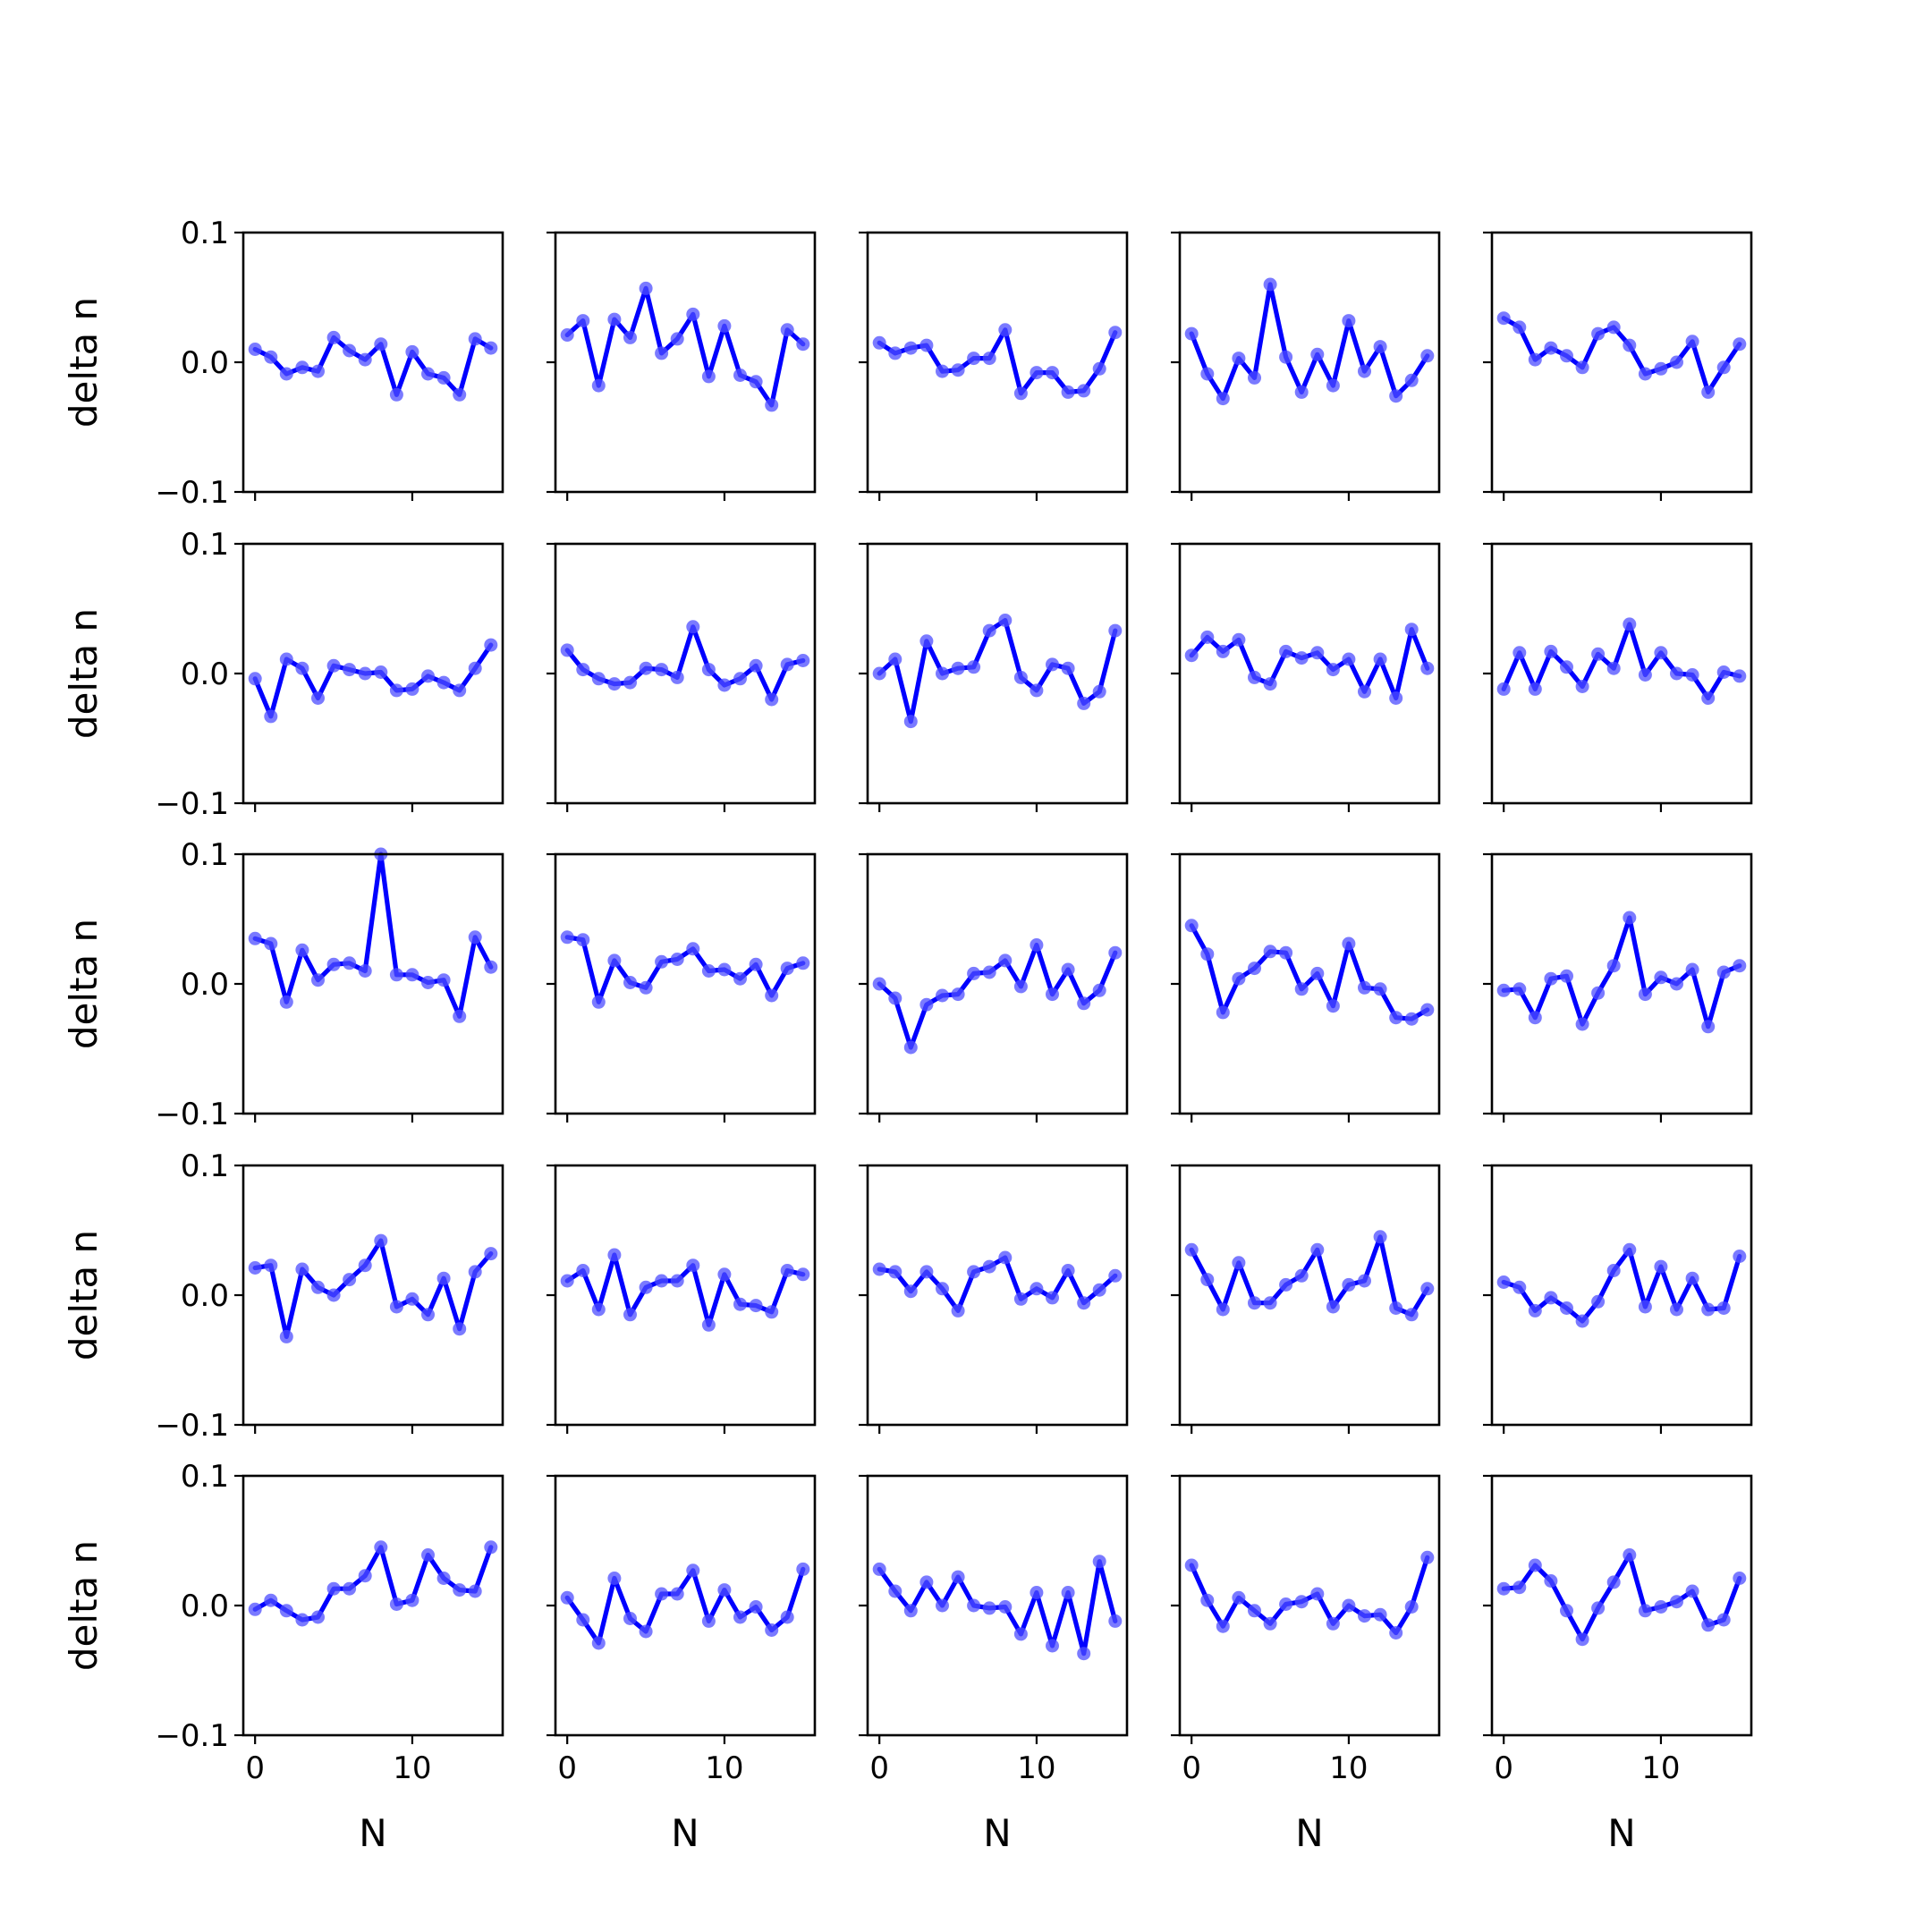 This screenshot has width=1932, height=1932. Describe the element at coordinates (283, 1657) in the screenshot. I see `subplot-r5-c1: 0 10 −0.1 0.0 0.1 delta n N` at that location.